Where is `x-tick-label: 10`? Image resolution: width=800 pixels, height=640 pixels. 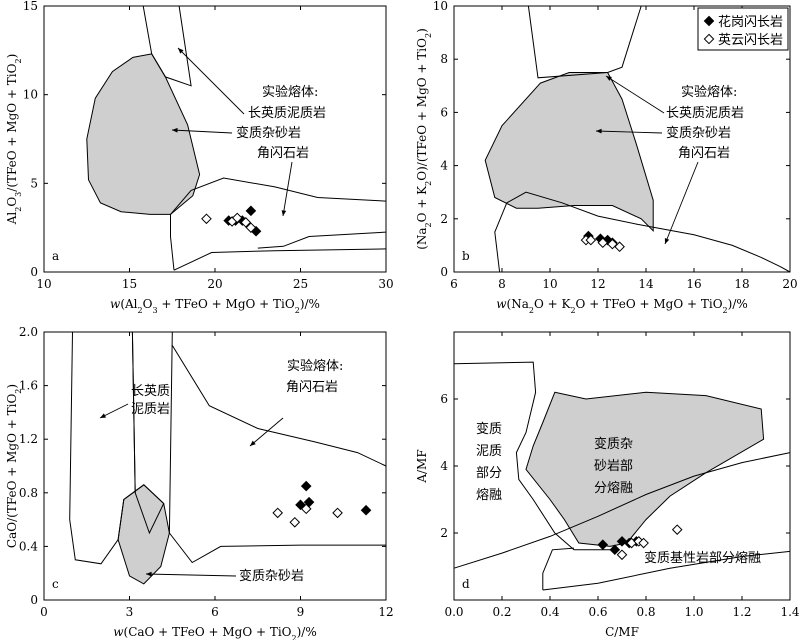 x-tick-label: 10 is located at coordinates (43, 284).